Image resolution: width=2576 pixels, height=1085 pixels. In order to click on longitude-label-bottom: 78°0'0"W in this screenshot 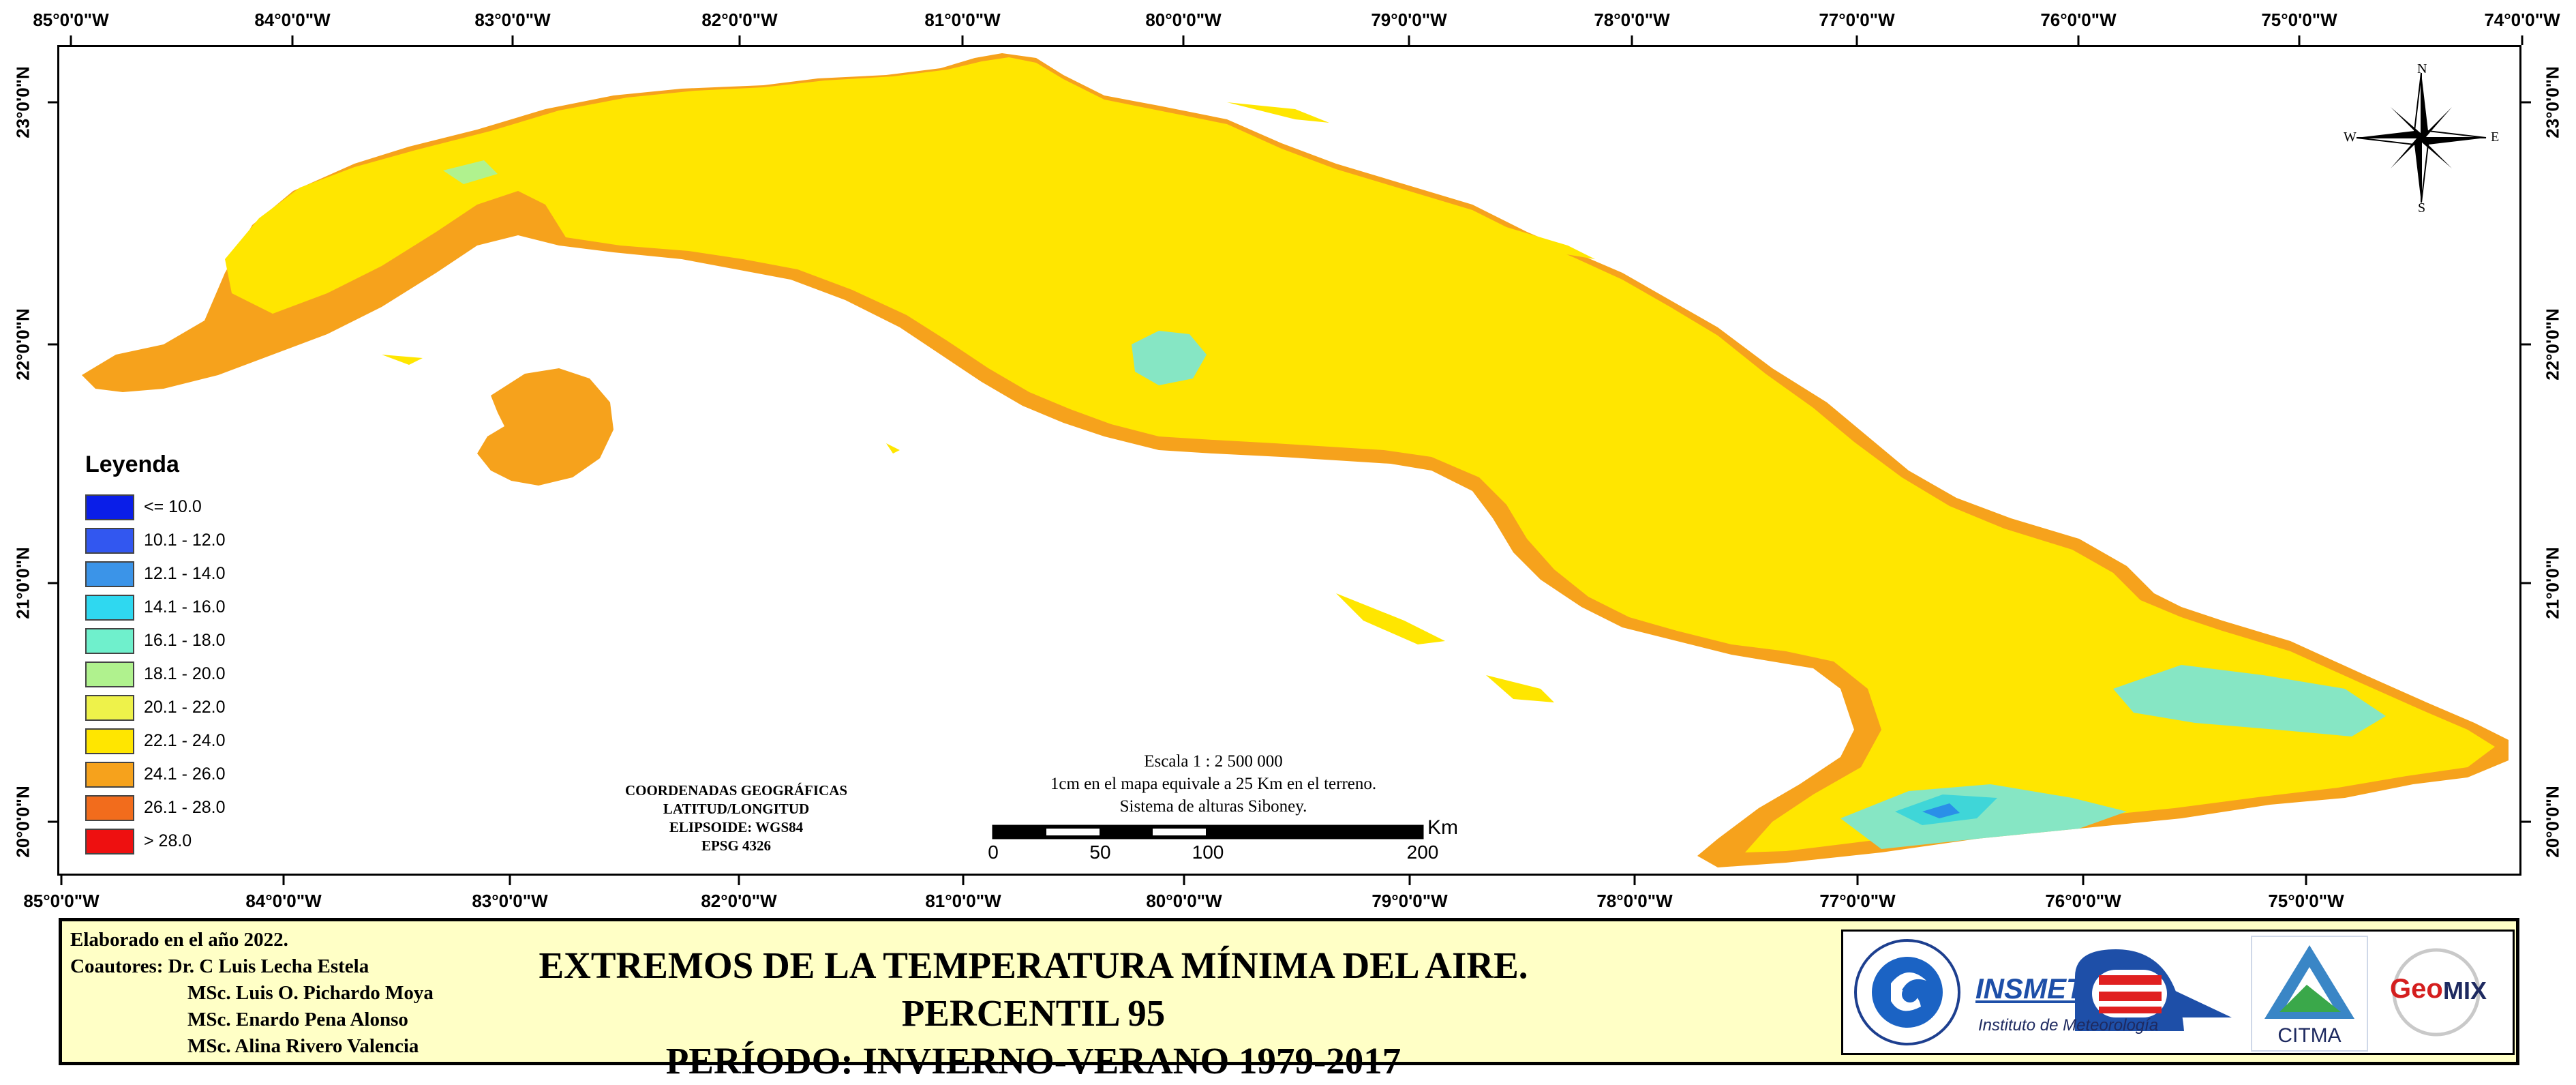, I will do `click(1635, 901)`.